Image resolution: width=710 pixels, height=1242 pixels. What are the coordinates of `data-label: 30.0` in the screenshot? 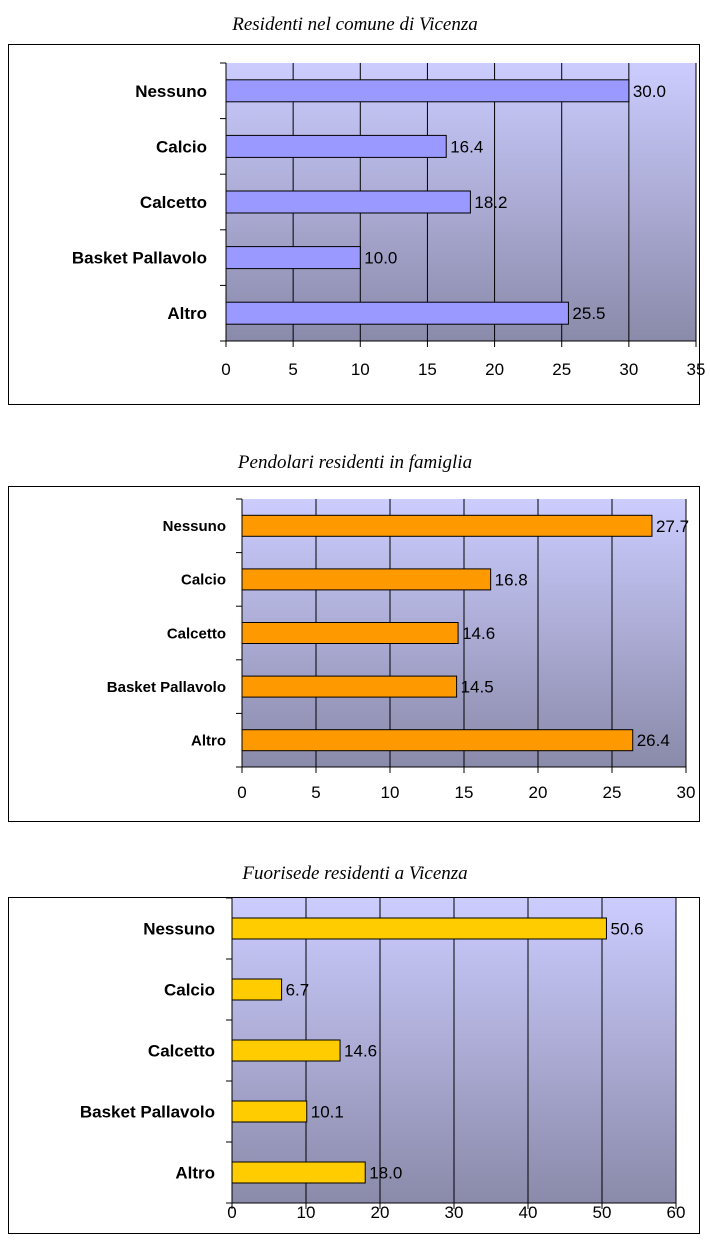 It's located at (649, 91).